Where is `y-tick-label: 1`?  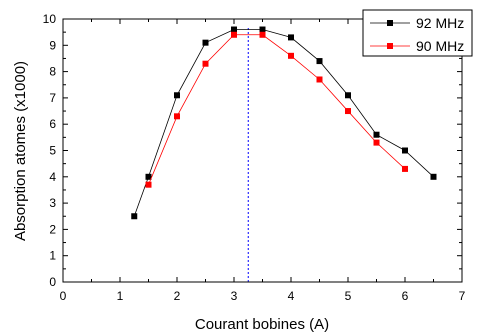 y-tick-label: 1 is located at coordinates (52, 256).